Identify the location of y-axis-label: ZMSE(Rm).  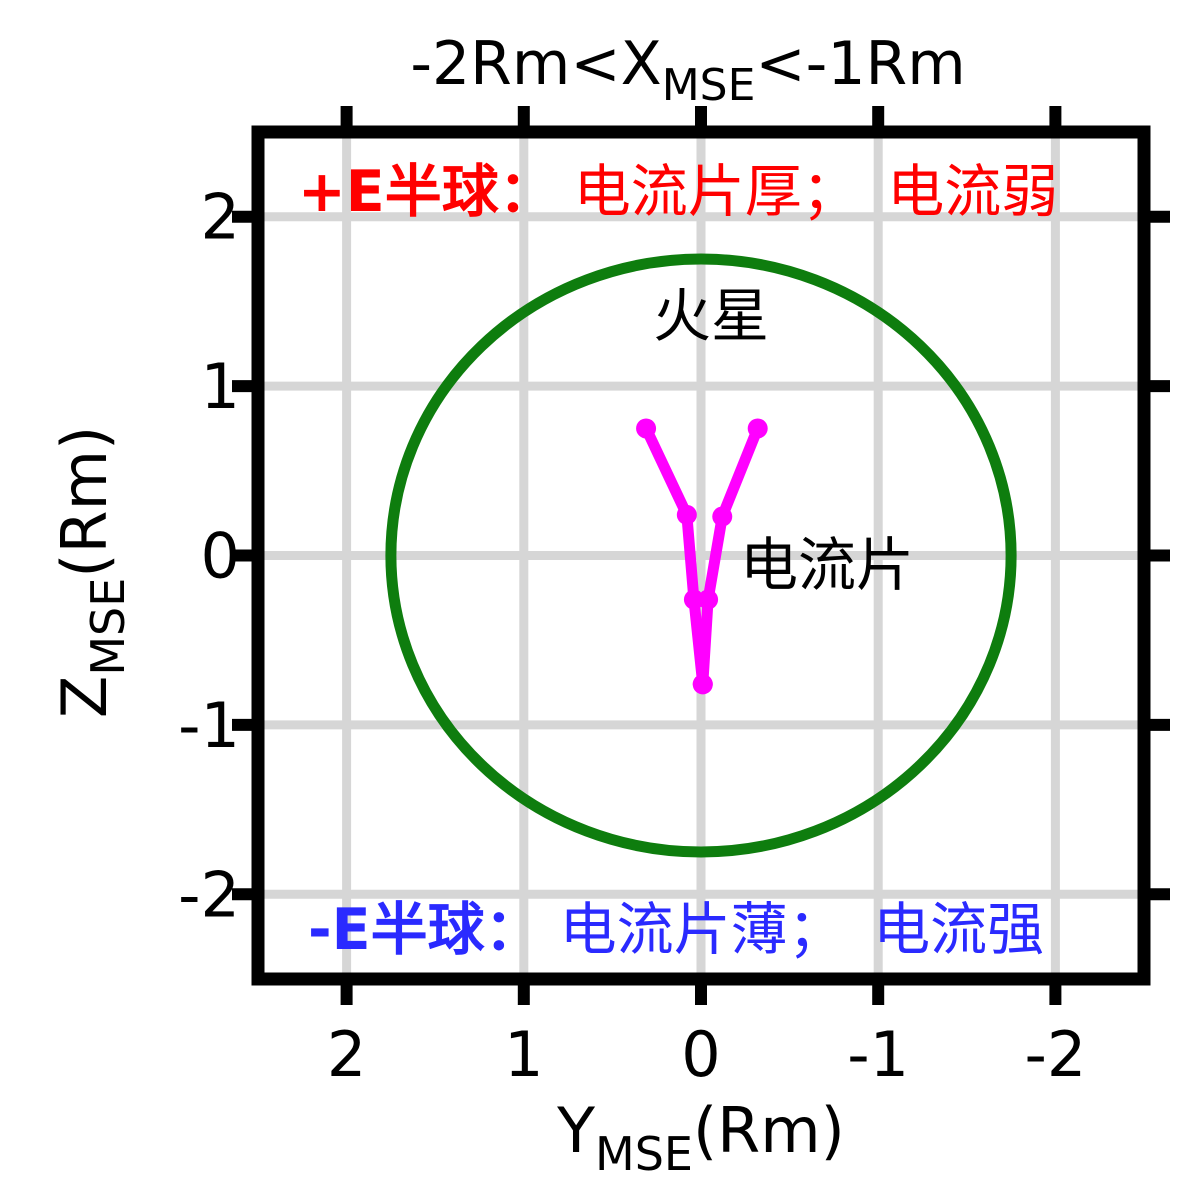
(91, 572).